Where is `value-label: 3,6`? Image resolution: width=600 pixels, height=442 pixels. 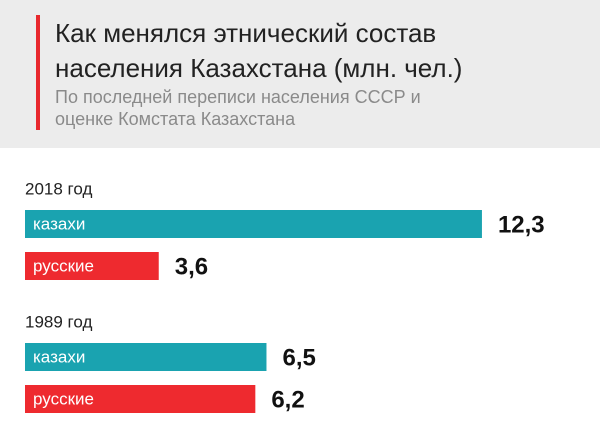 value-label: 3,6 is located at coordinates (191, 266).